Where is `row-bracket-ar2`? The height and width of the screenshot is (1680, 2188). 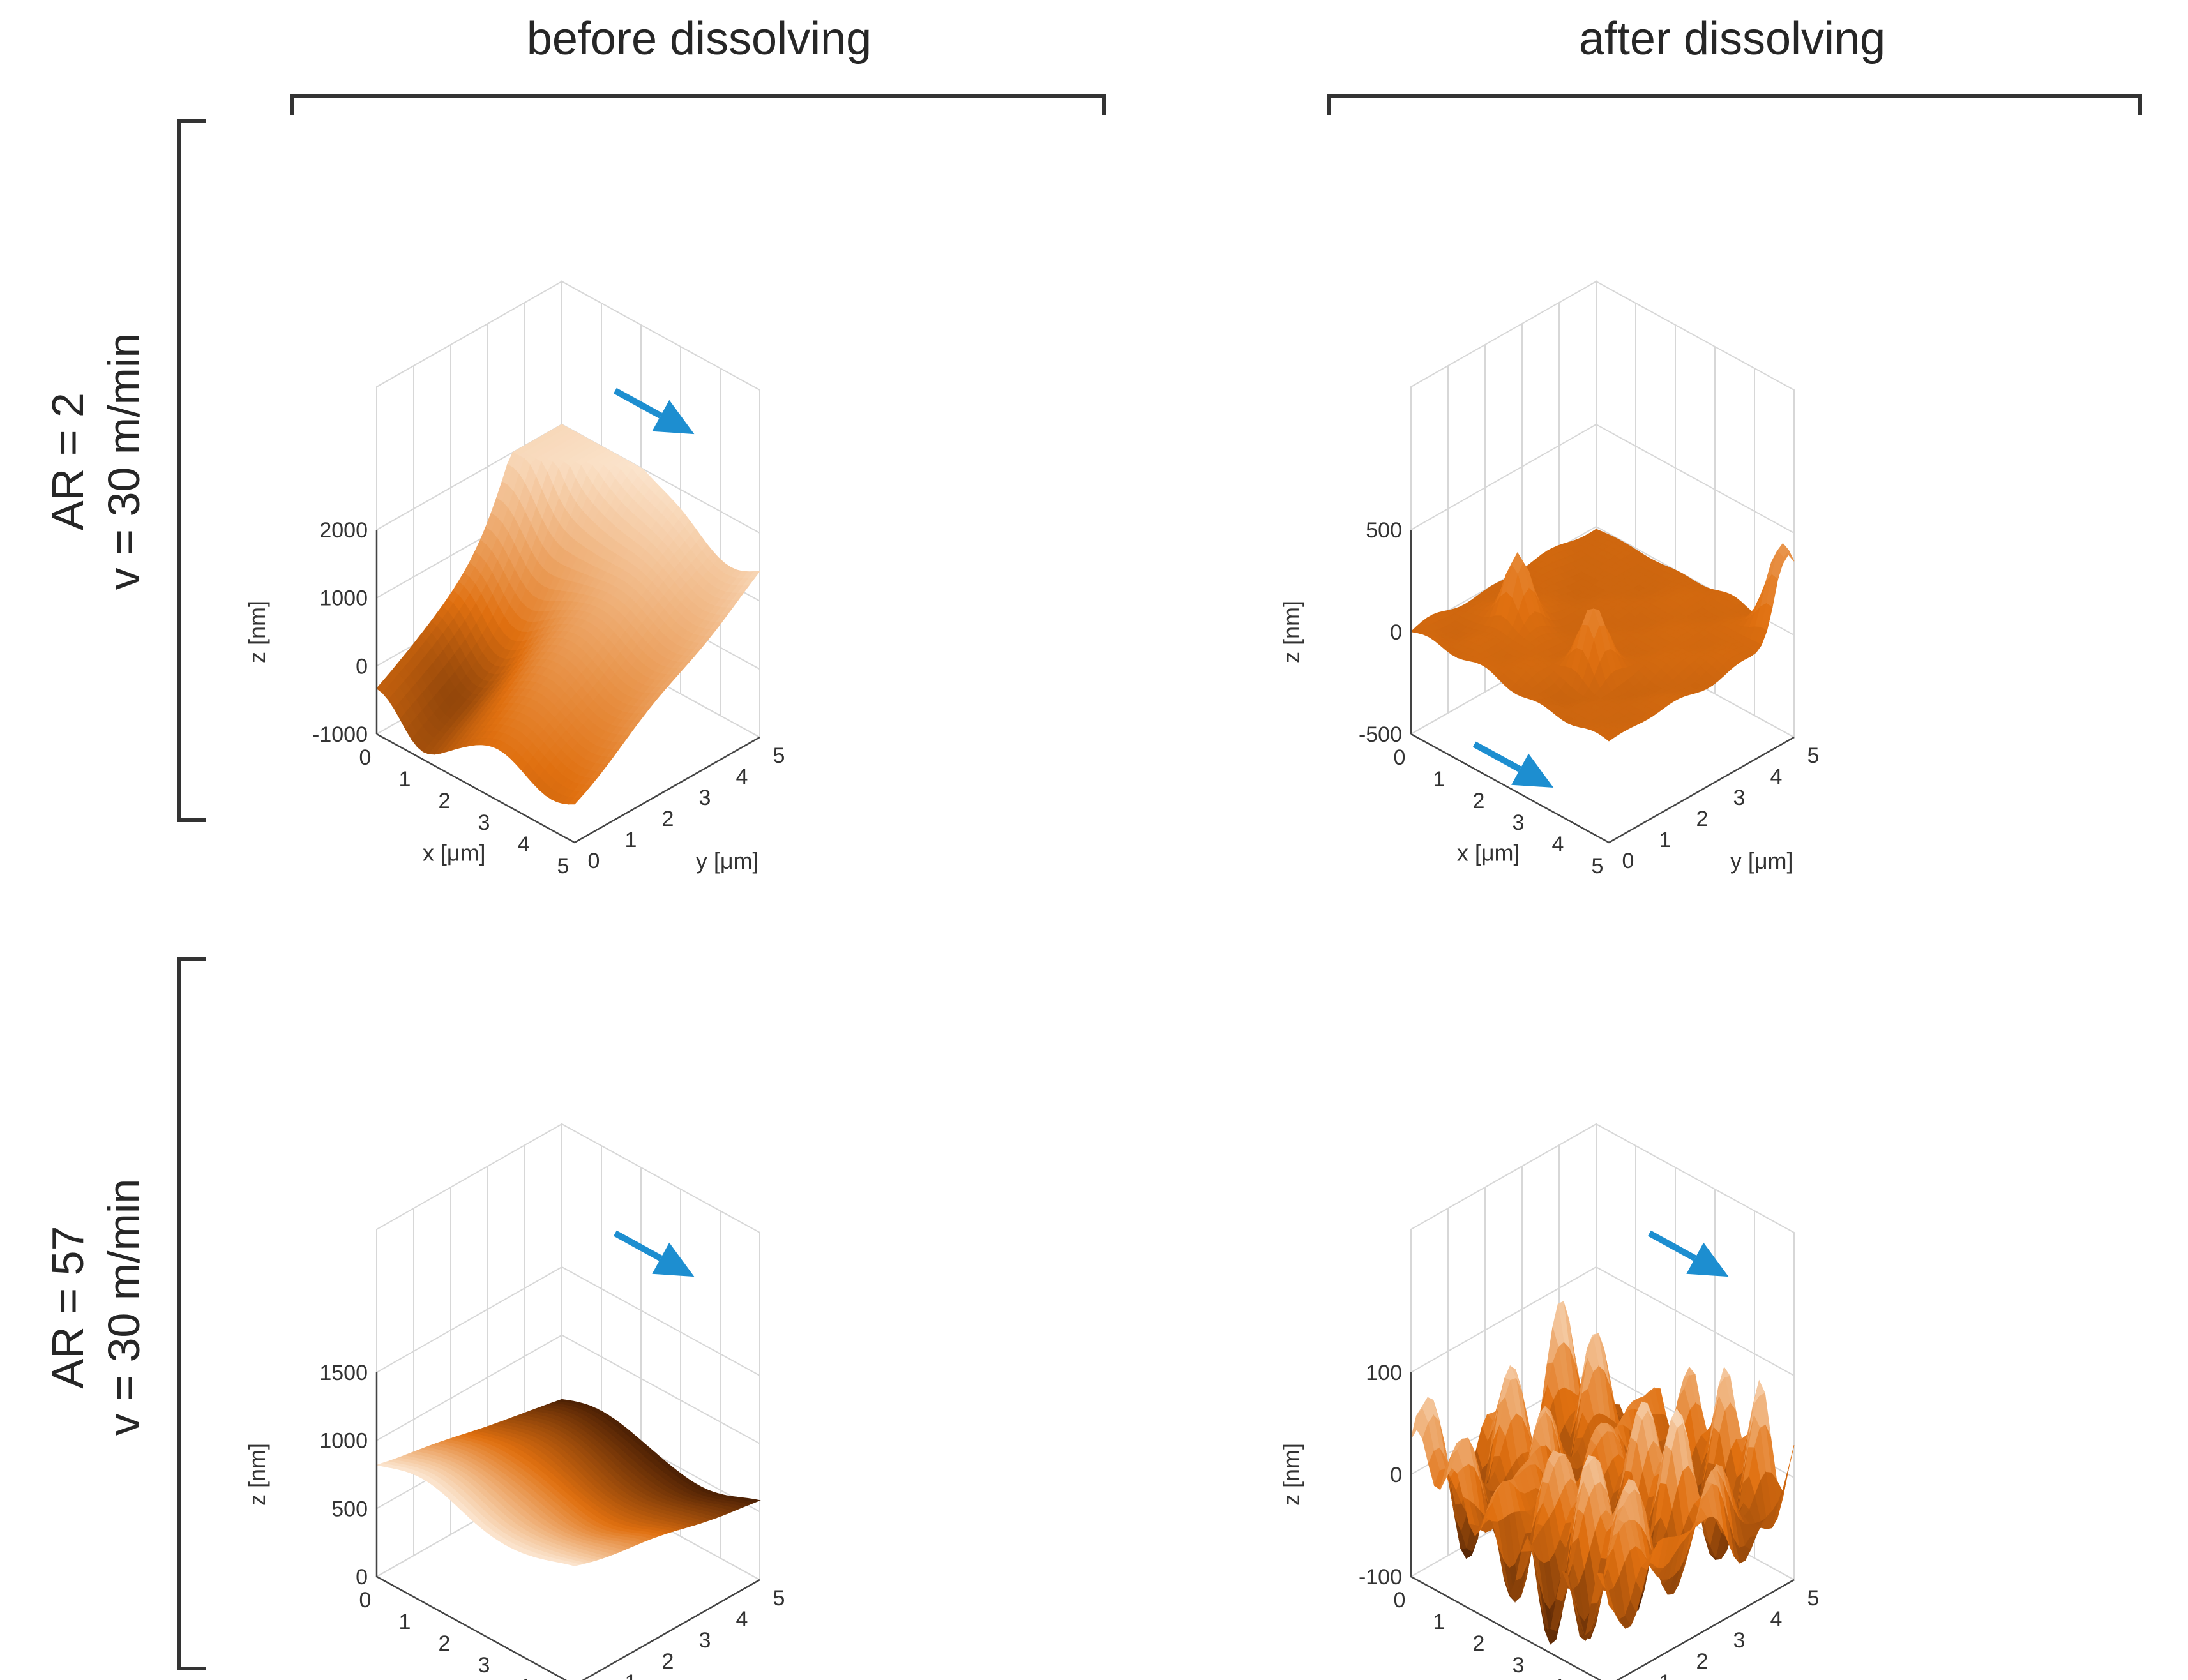 row-bracket-ar2 is located at coordinates (191, 471).